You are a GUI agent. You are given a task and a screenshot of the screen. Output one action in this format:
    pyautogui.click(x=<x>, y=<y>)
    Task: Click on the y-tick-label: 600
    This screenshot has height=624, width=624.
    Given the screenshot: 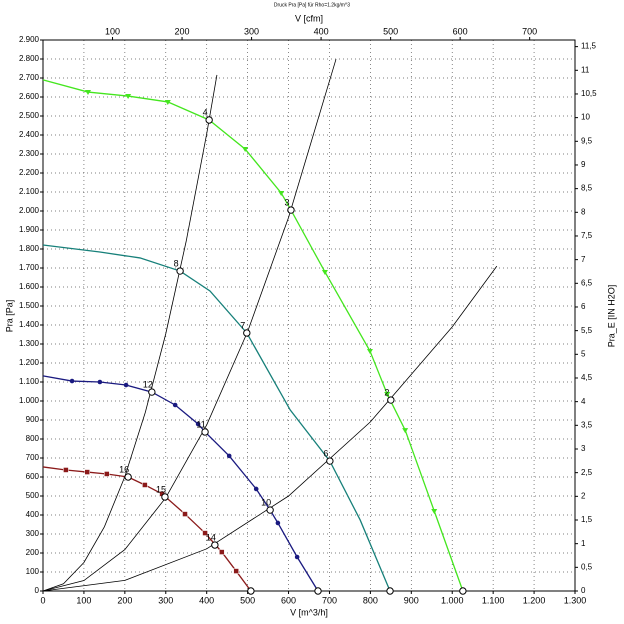 What is the action you would take?
    pyautogui.click(x=33, y=476)
    